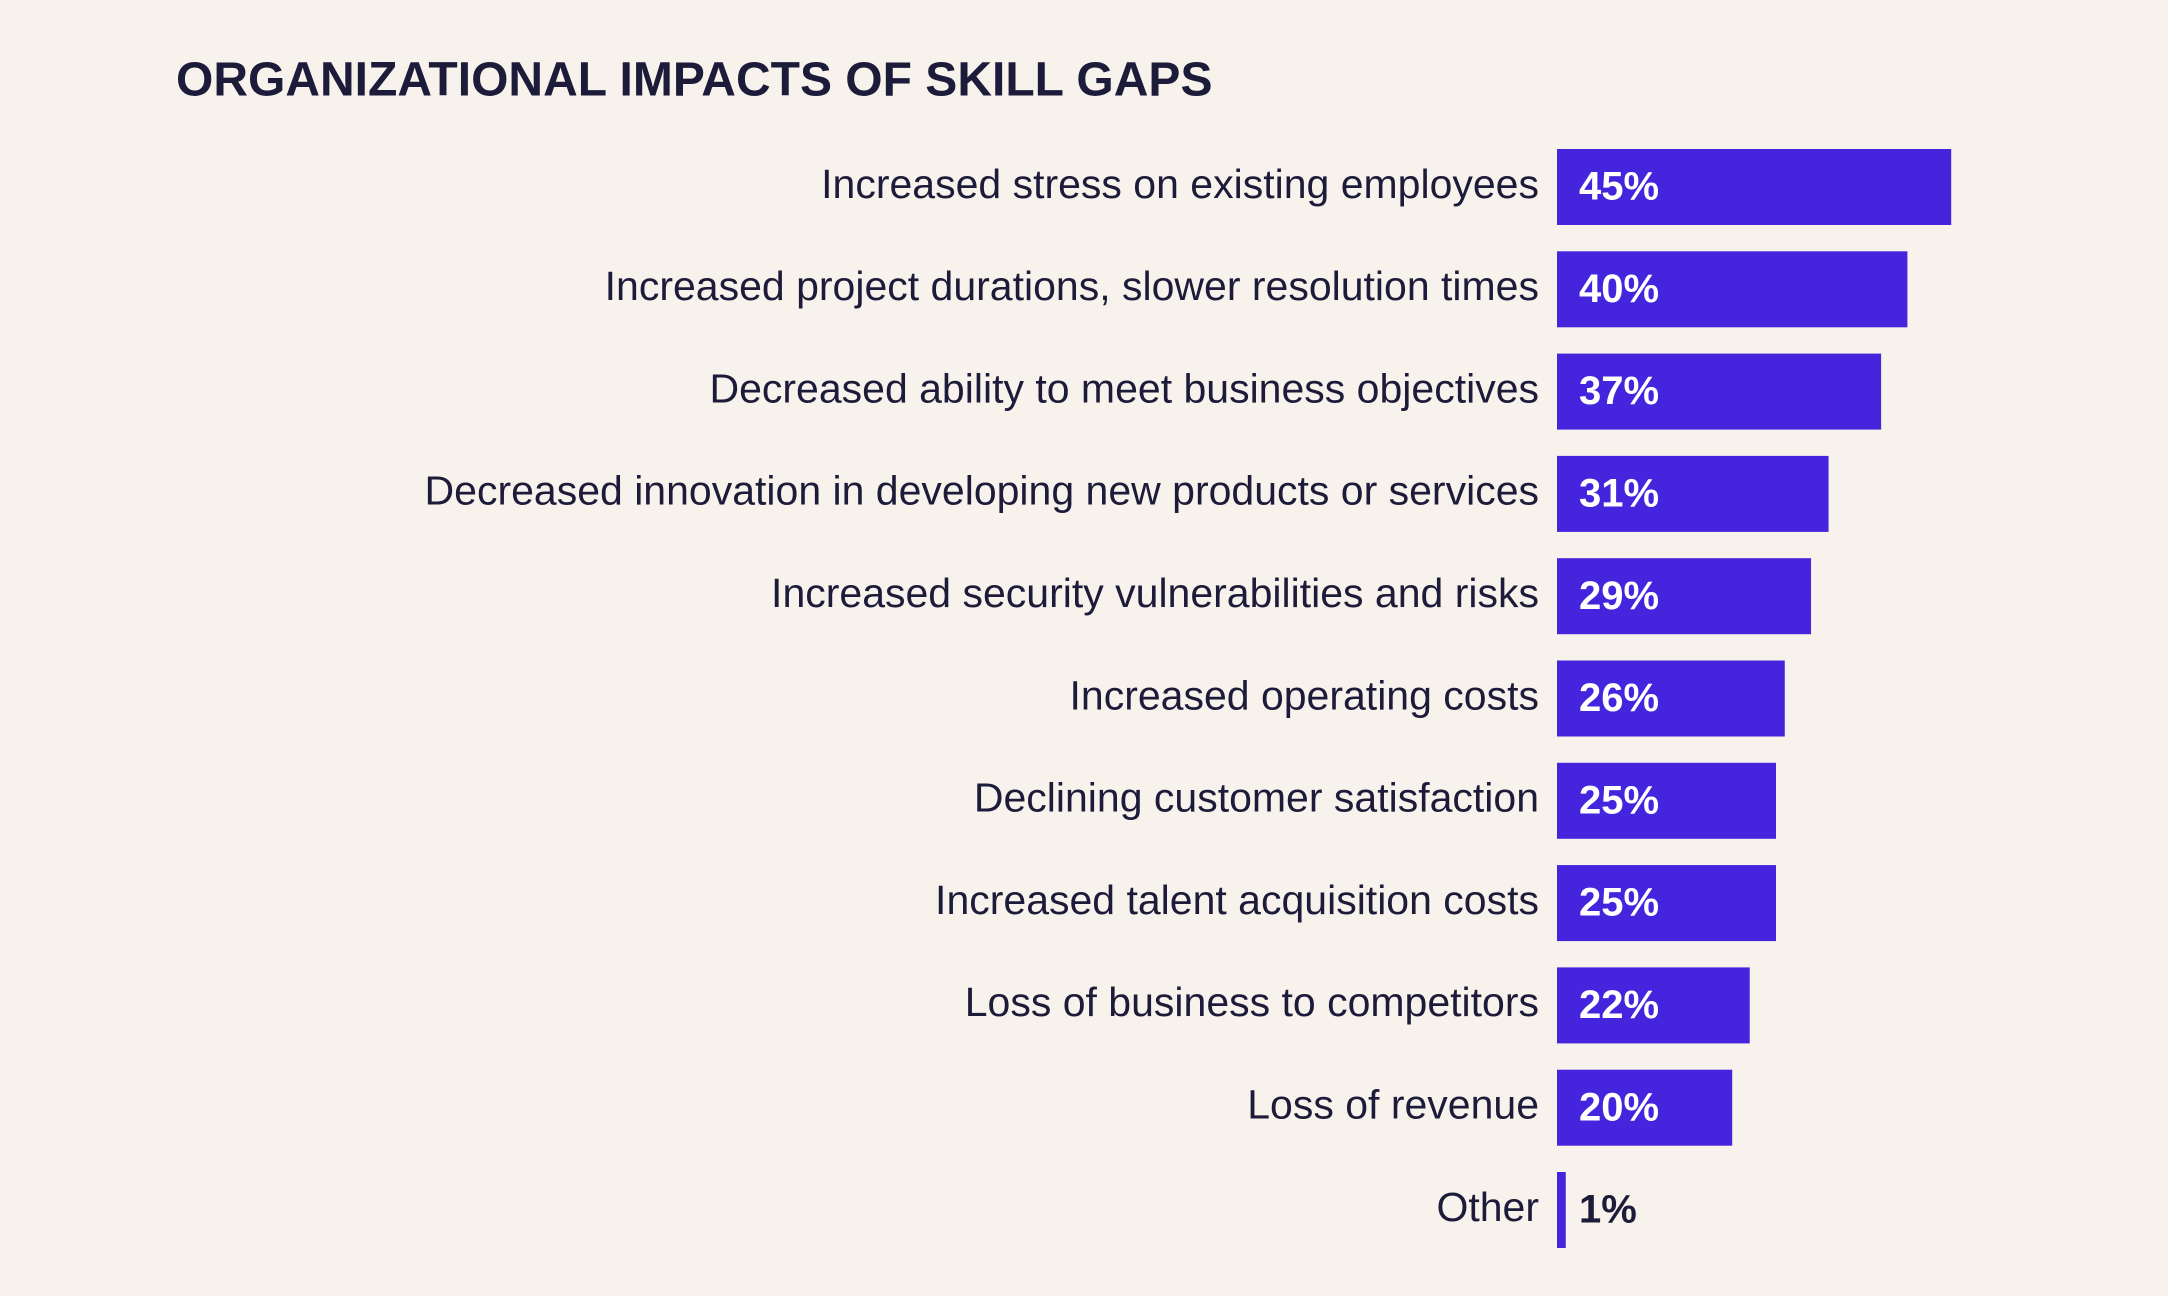 This screenshot has width=2168, height=1296. I want to click on value-label: 40%, so click(1619, 289).